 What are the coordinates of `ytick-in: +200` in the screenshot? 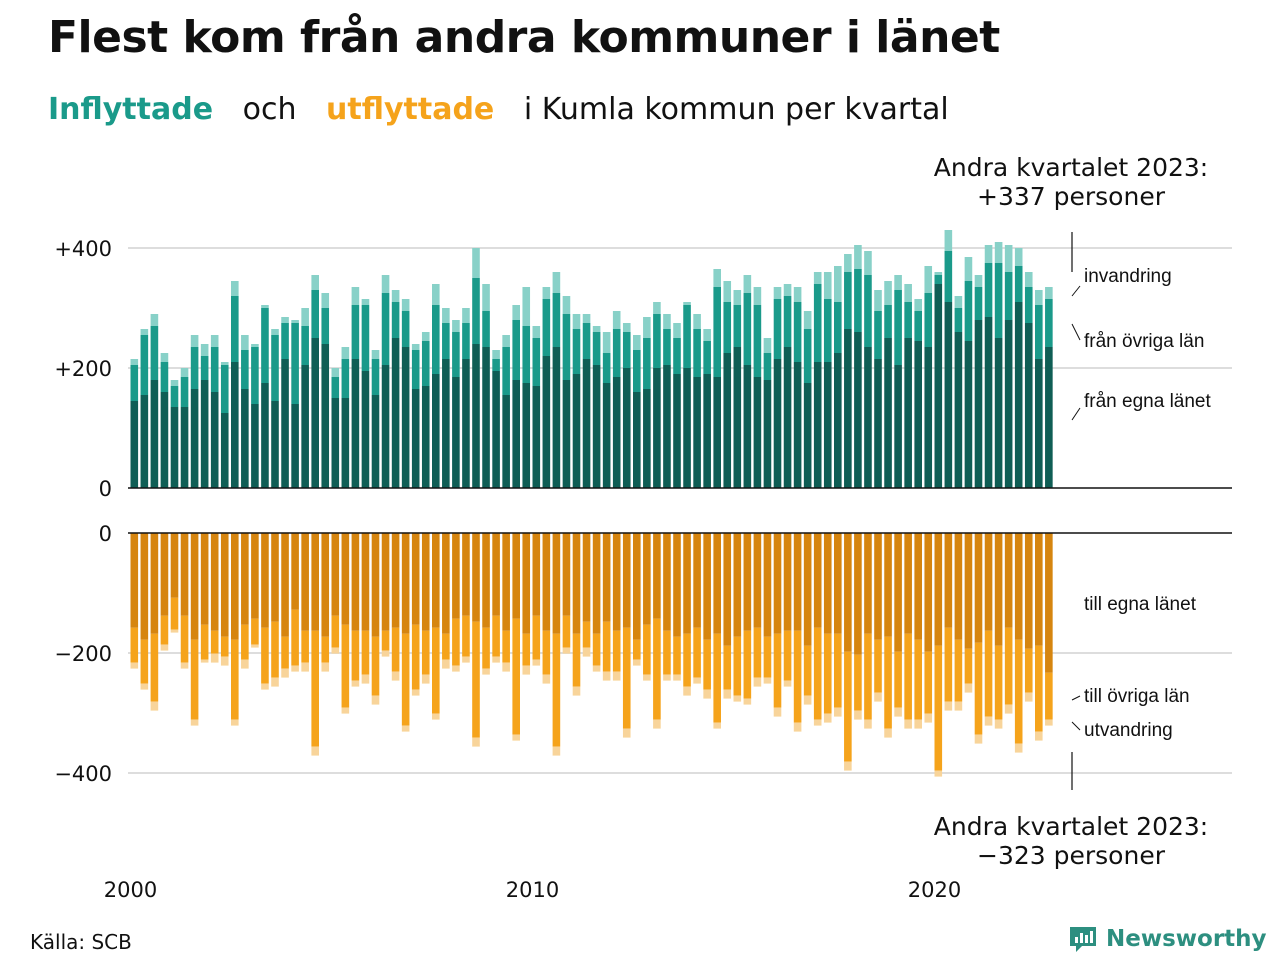 It's located at (83, 369).